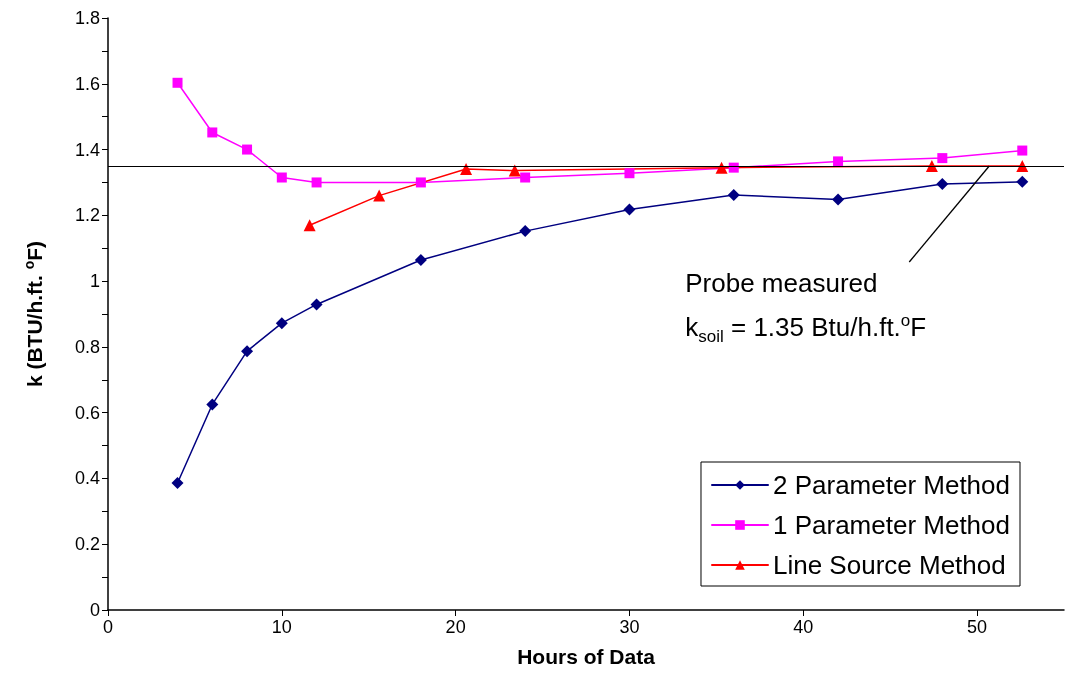  I want to click on x-tick-label: 20, so click(455, 627).